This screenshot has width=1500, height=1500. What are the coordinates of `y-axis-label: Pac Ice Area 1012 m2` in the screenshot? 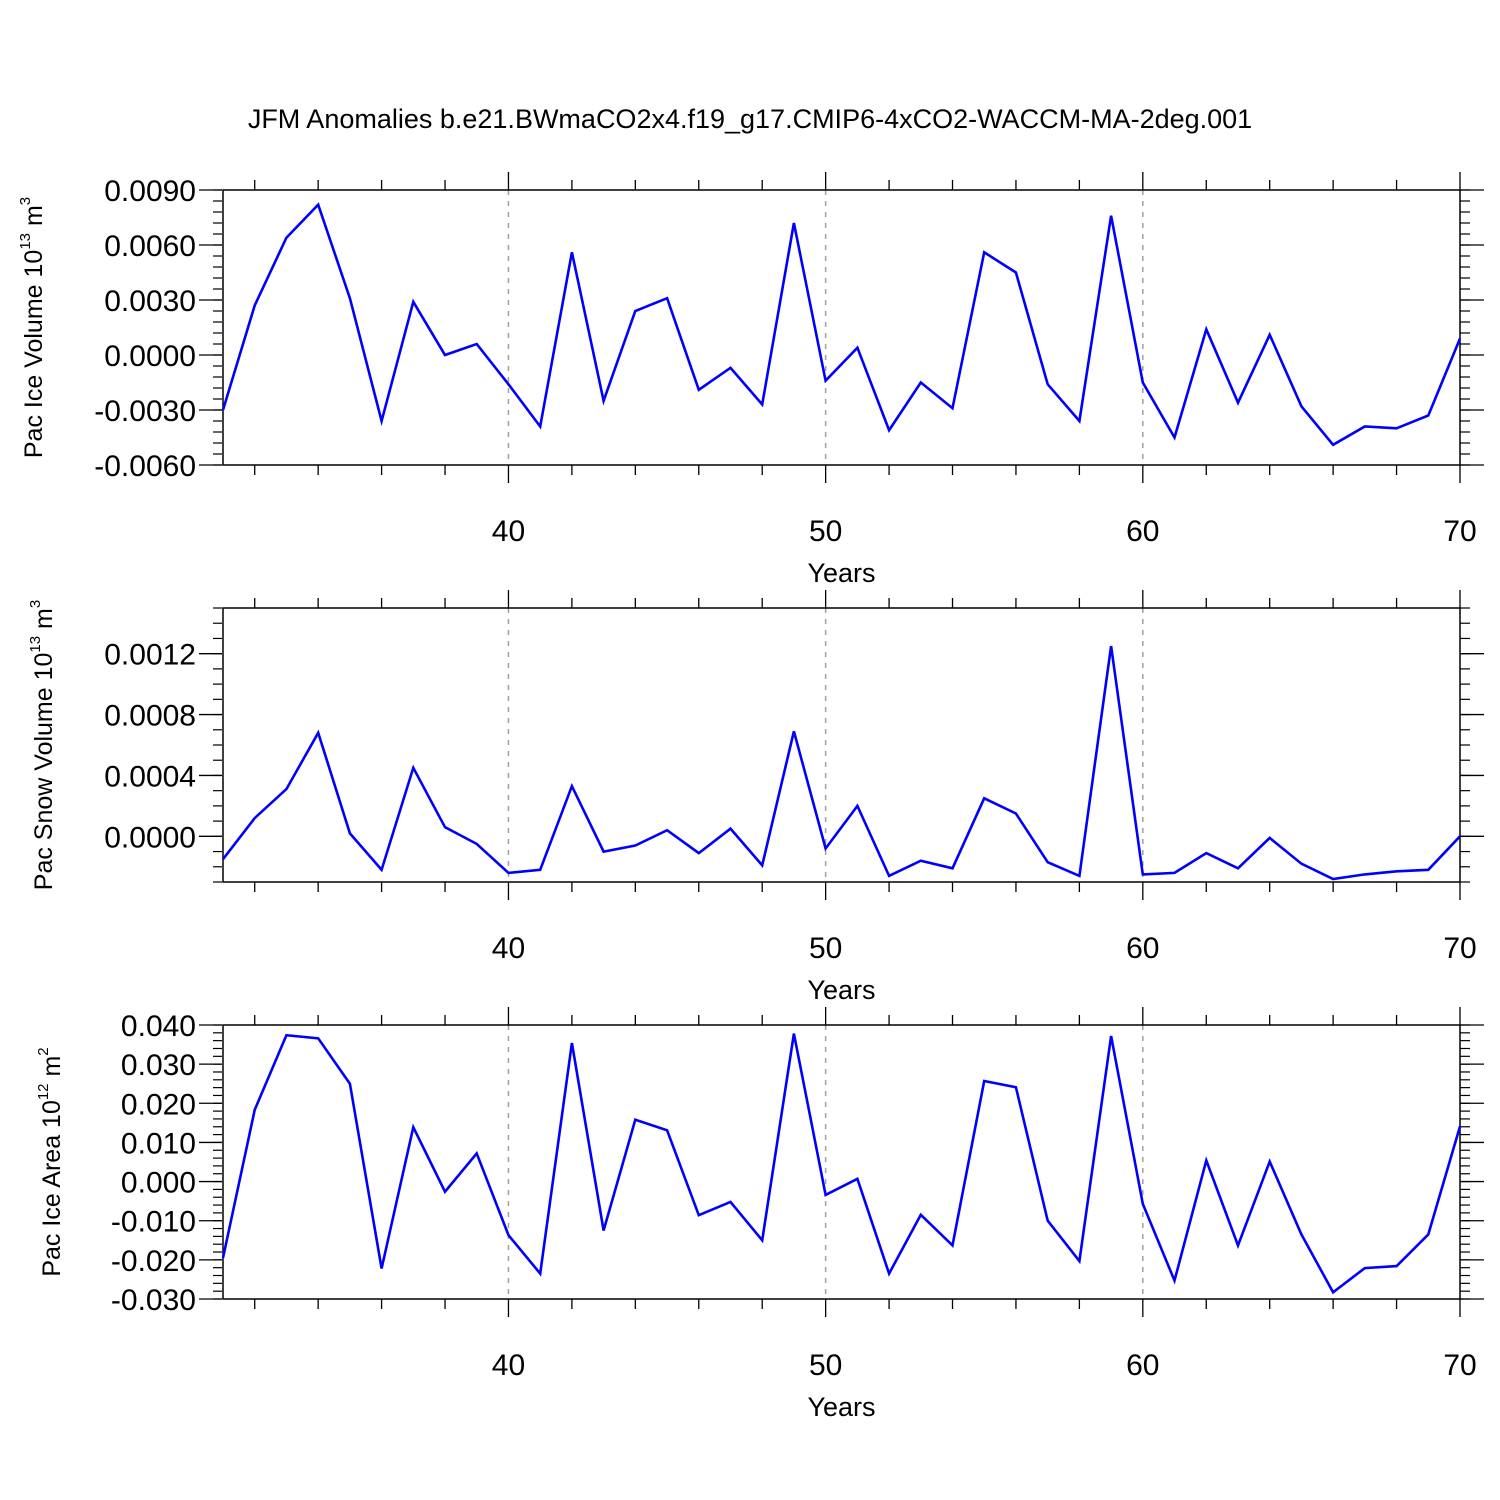 It's located at (50, 1161).